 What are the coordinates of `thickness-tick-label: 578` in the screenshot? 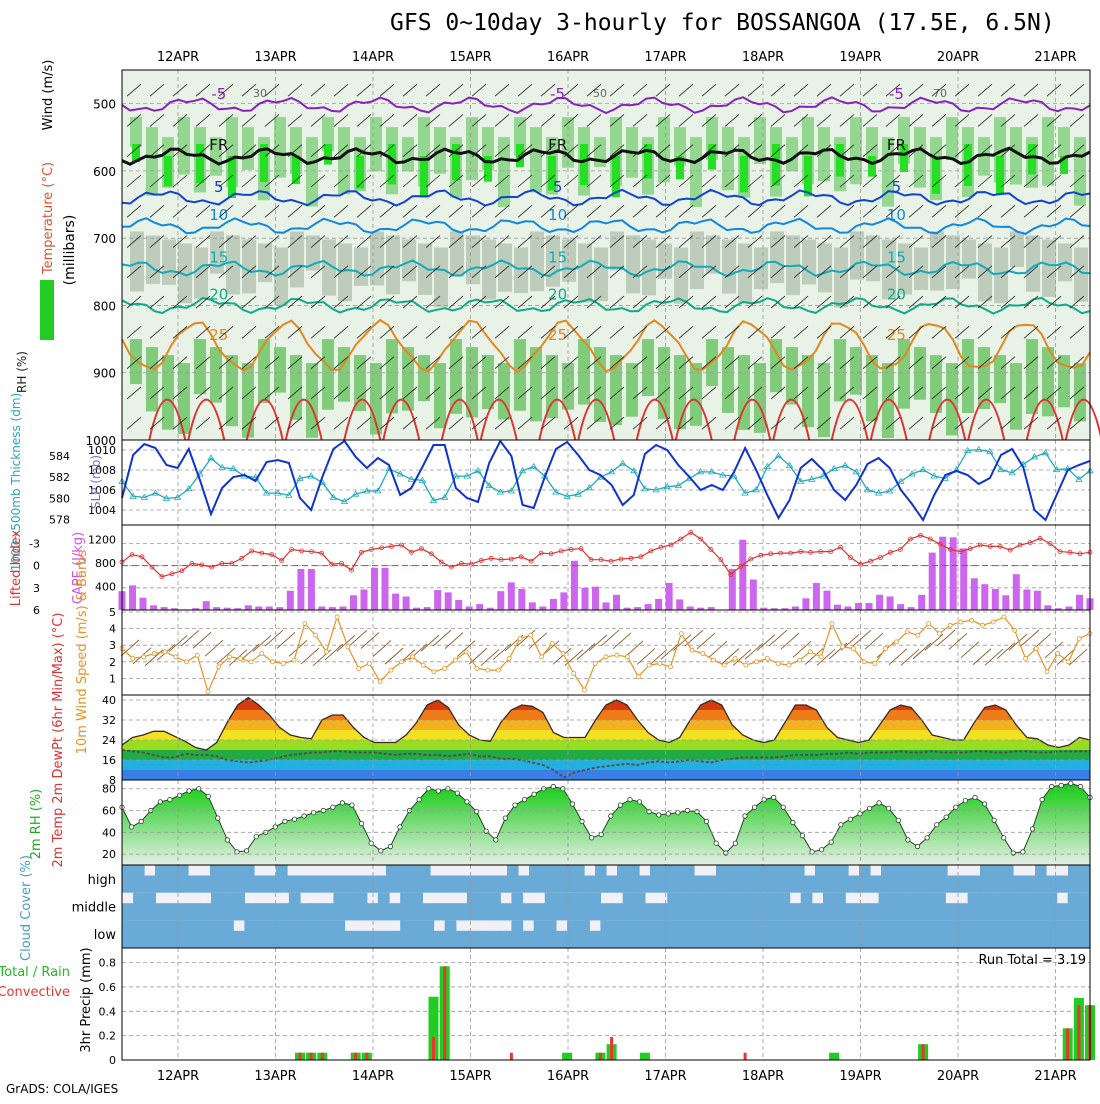 It's located at (59, 520).